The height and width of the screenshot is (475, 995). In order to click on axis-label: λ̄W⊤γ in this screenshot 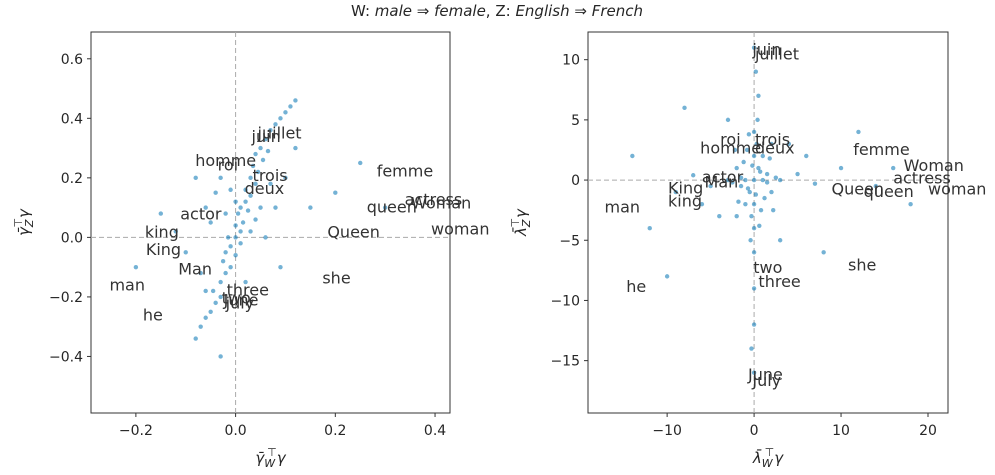, I will do `click(768, 458)`.